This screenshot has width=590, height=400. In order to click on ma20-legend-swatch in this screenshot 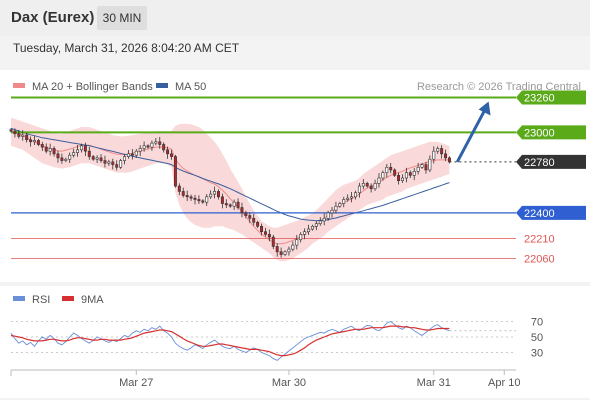, I will do `click(19, 85)`.